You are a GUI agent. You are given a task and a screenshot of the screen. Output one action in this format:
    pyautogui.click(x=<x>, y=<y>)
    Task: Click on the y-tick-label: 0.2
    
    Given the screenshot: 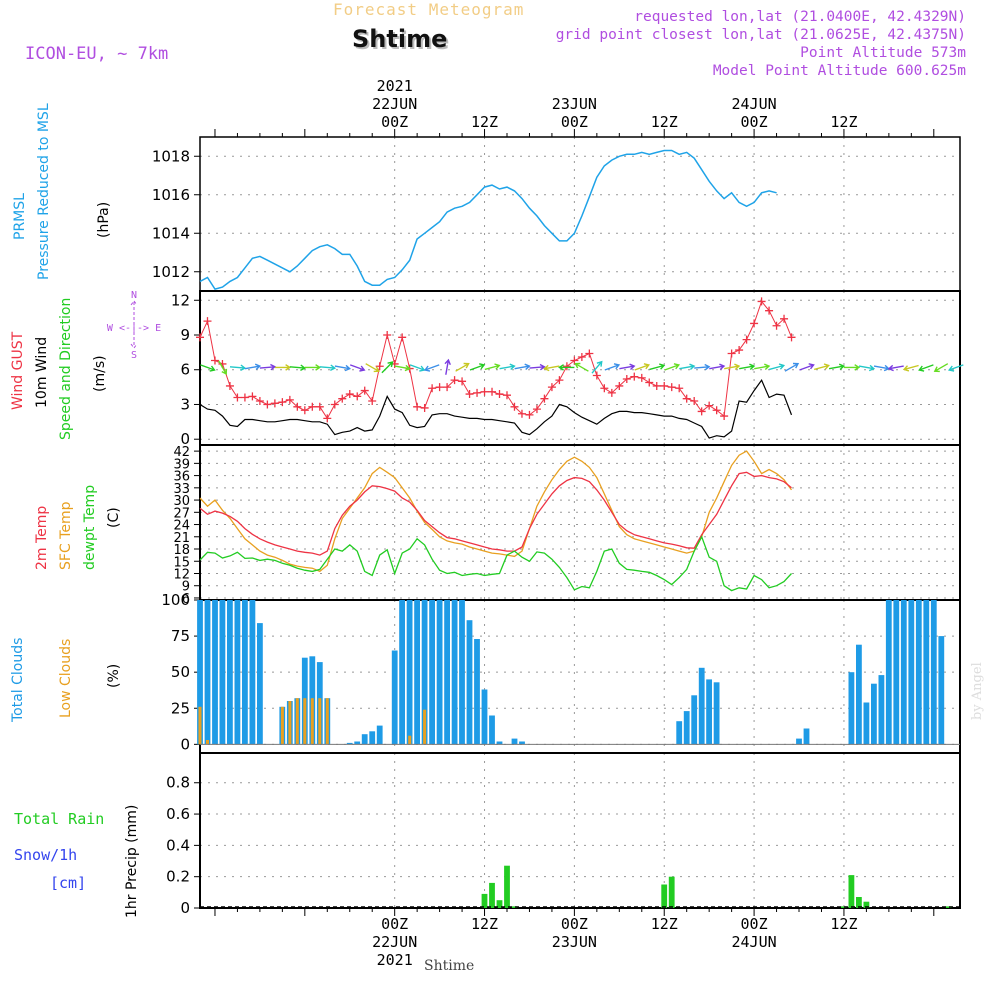 What is the action you would take?
    pyautogui.click(x=178, y=877)
    